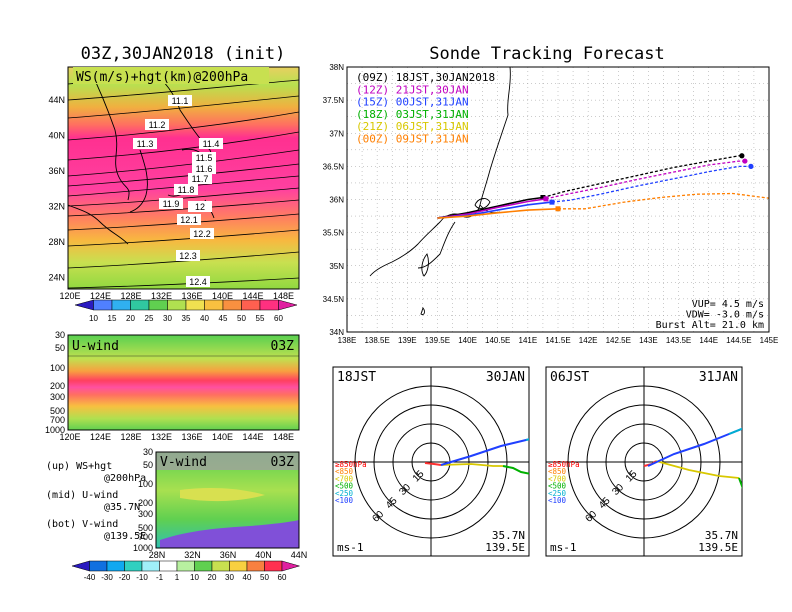 The image size is (792, 612). I want to click on vwind-x-label: 40N, so click(263, 555).